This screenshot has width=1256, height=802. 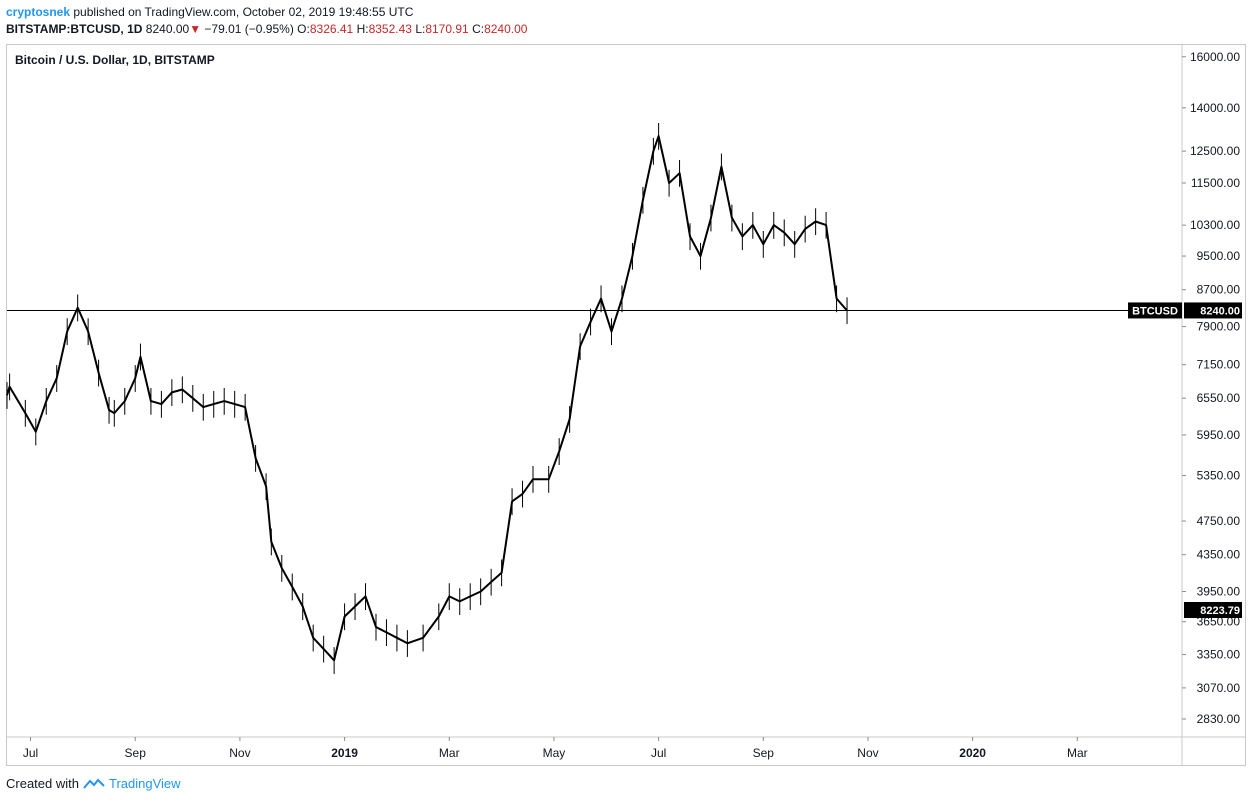 I want to click on y-tick-label: 3650.00, so click(x=1219, y=622).